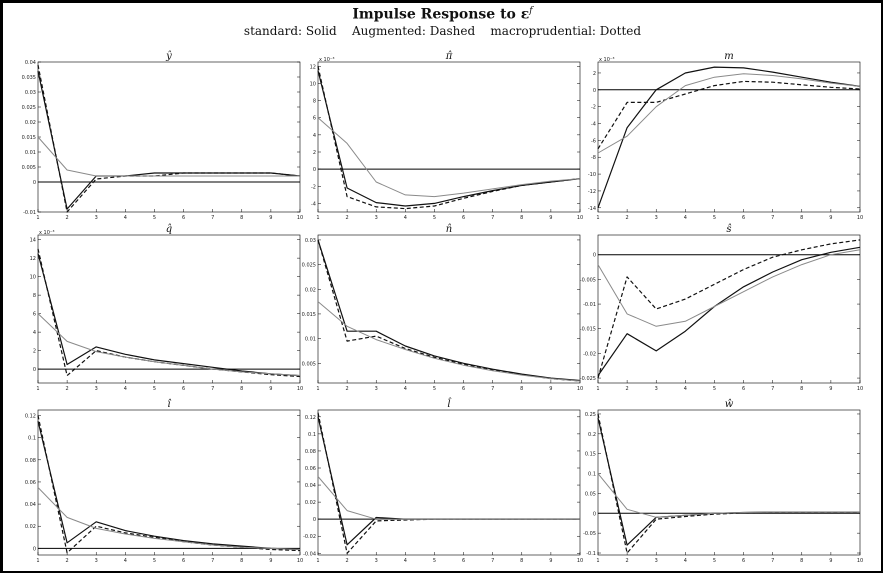  I want to click on panel-3-ytick-label: -8, so click(593, 158).